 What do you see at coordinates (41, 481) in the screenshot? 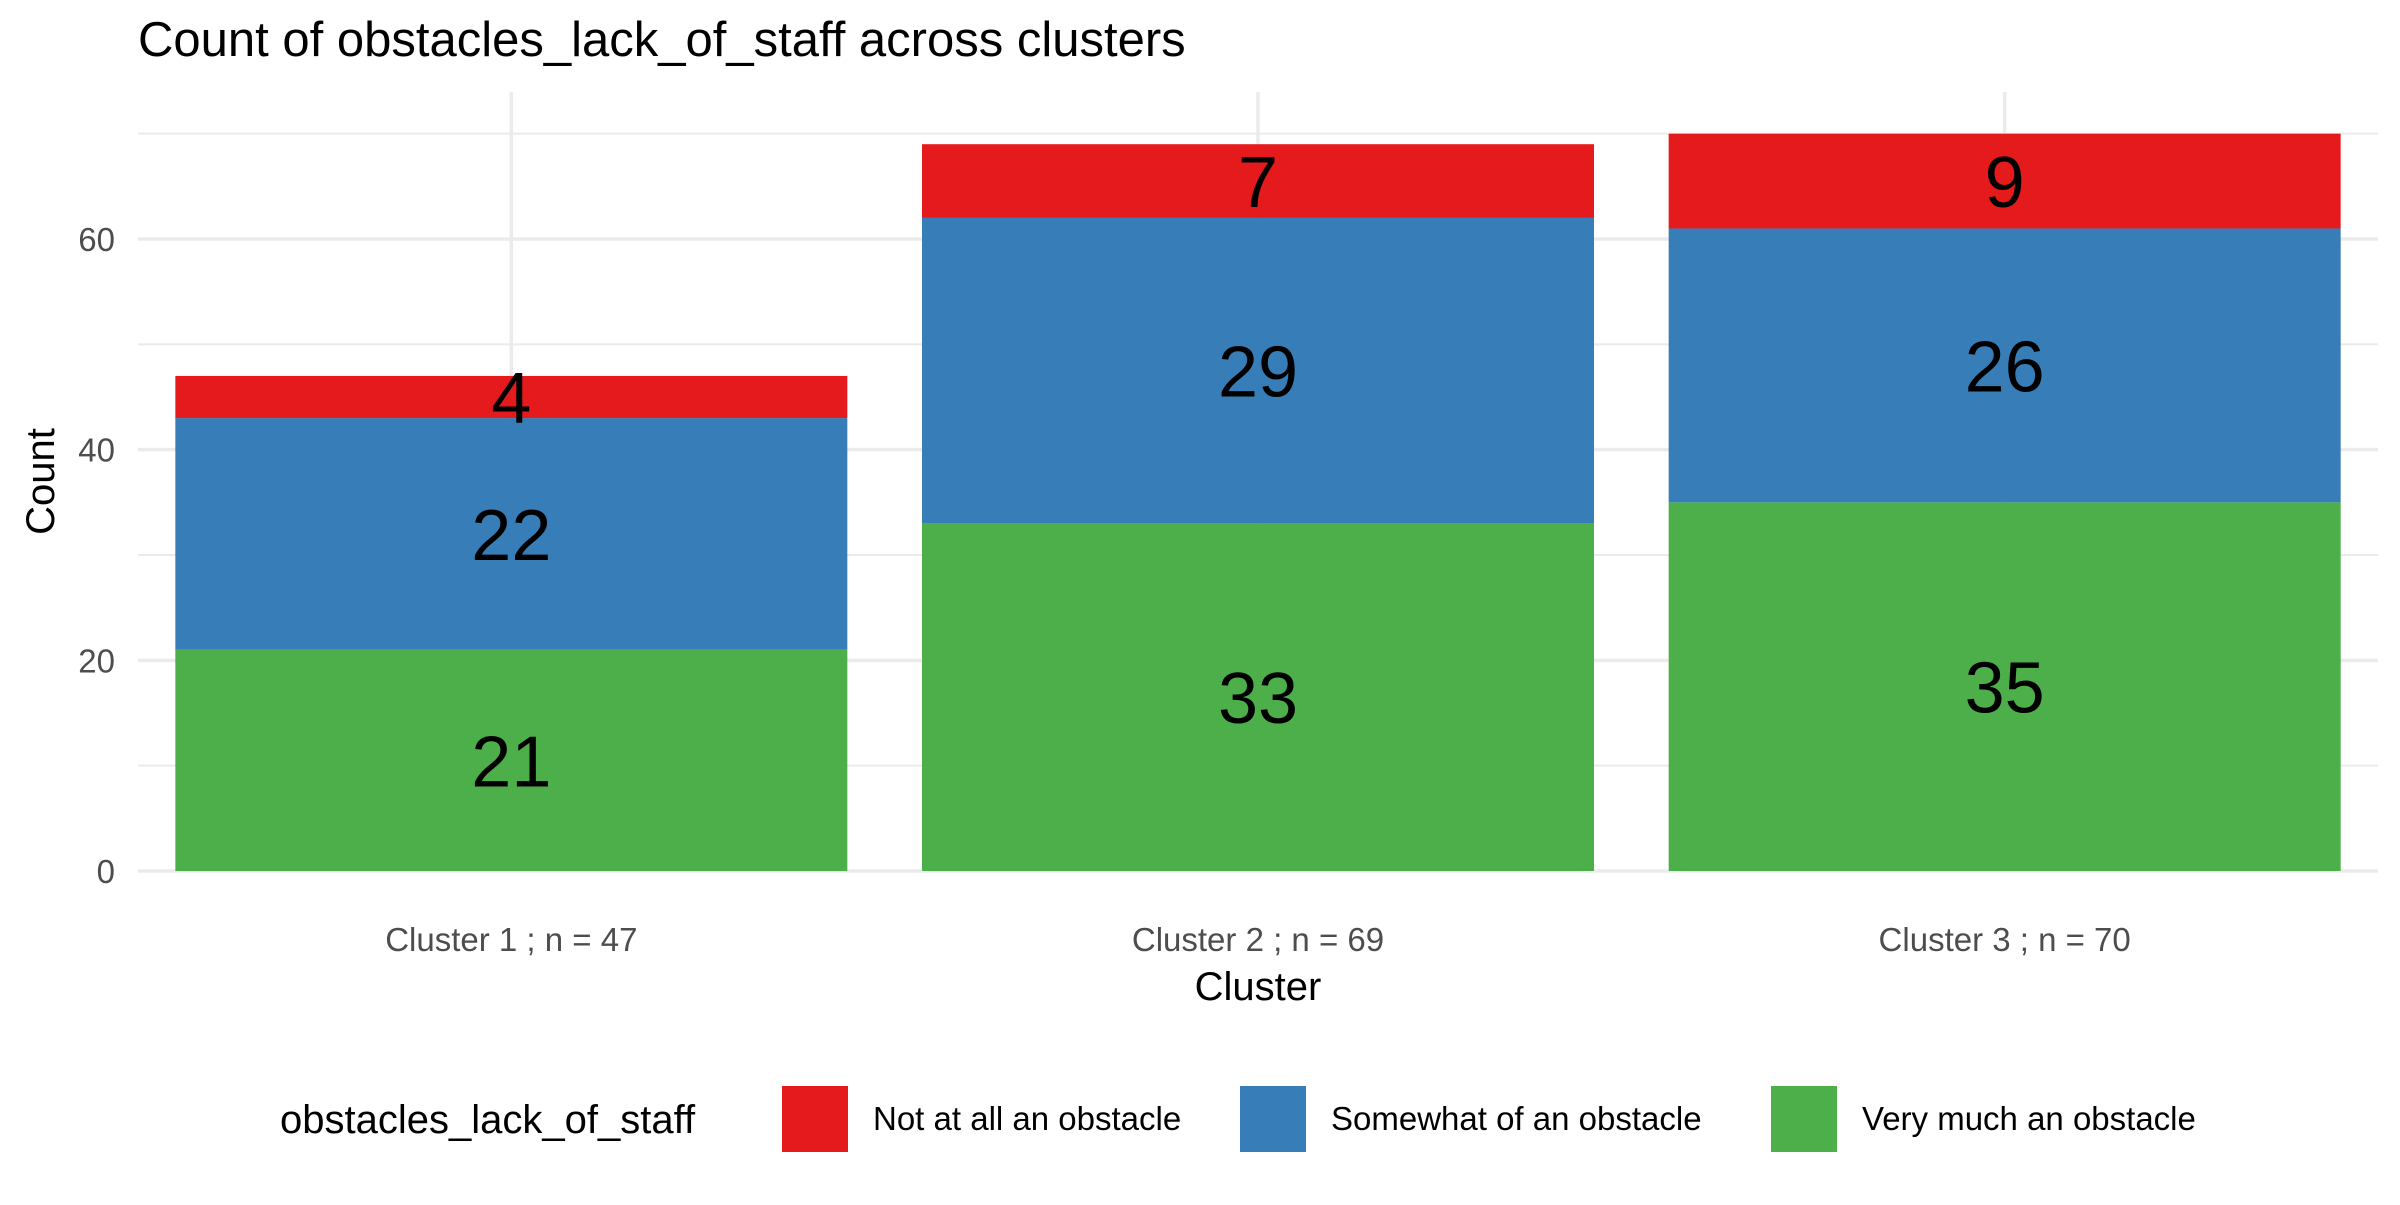
I see `y-axis-title: Count` at bounding box center [41, 481].